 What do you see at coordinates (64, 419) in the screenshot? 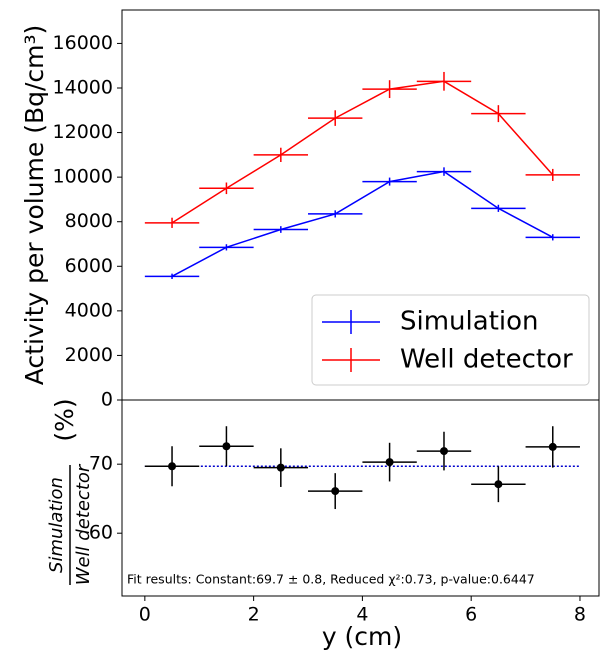
I see `y-label-unit: (%)` at bounding box center [64, 419].